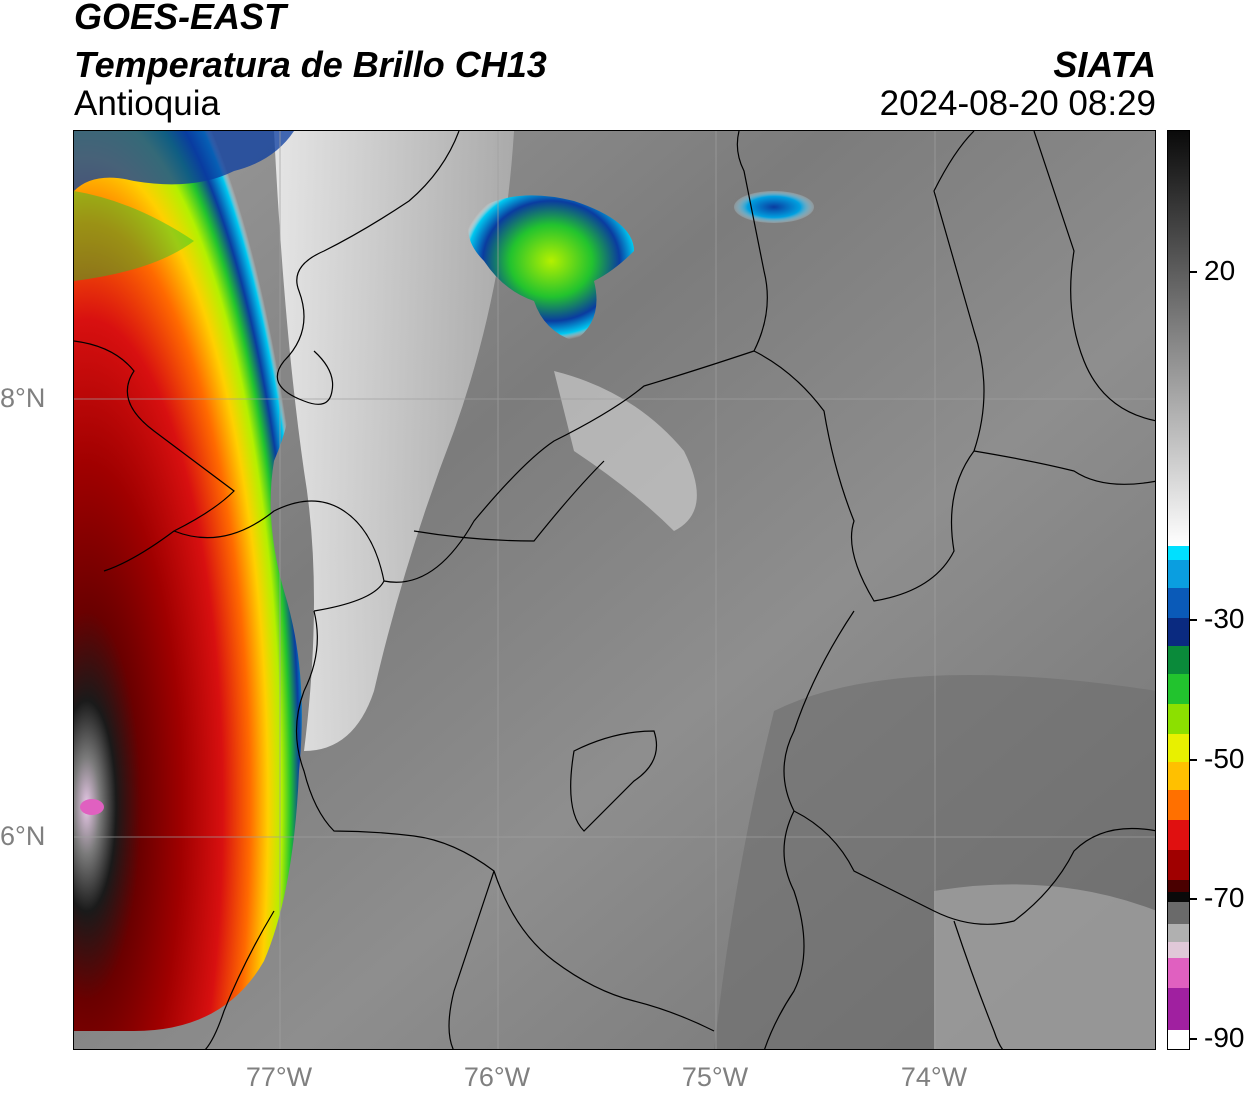  What do you see at coordinates (715, 1077) in the screenshot?
I see `lon-label-75w: 75°W` at bounding box center [715, 1077].